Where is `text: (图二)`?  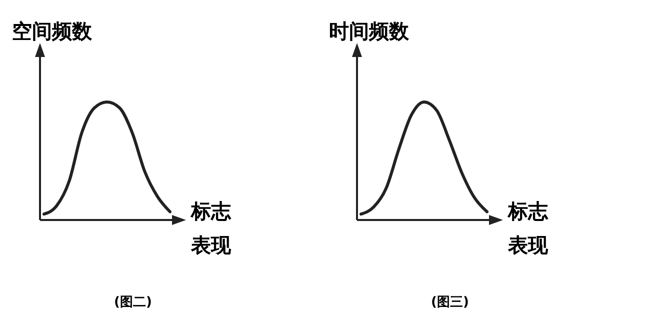 text: (图二) is located at coordinates (133, 302).